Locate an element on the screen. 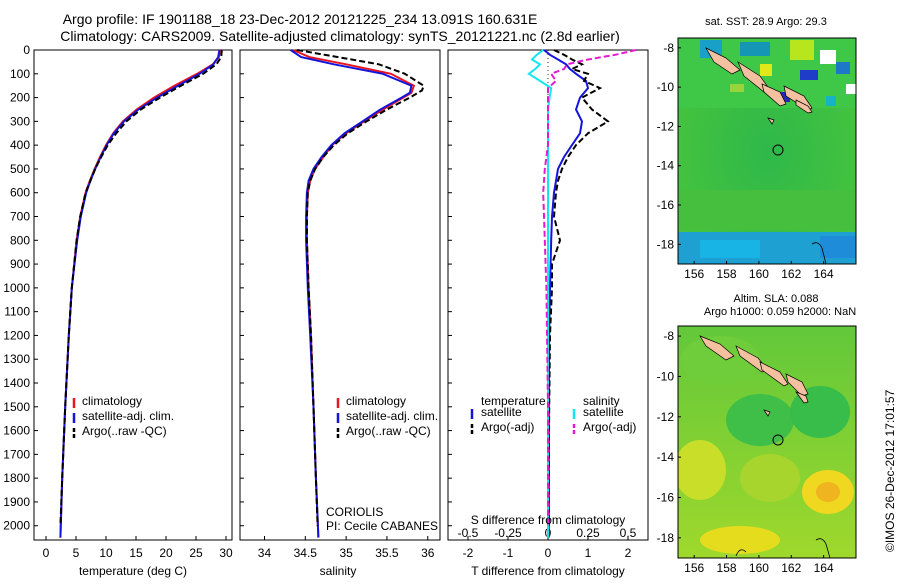  temp-line-argo is located at coordinates (141, 287).